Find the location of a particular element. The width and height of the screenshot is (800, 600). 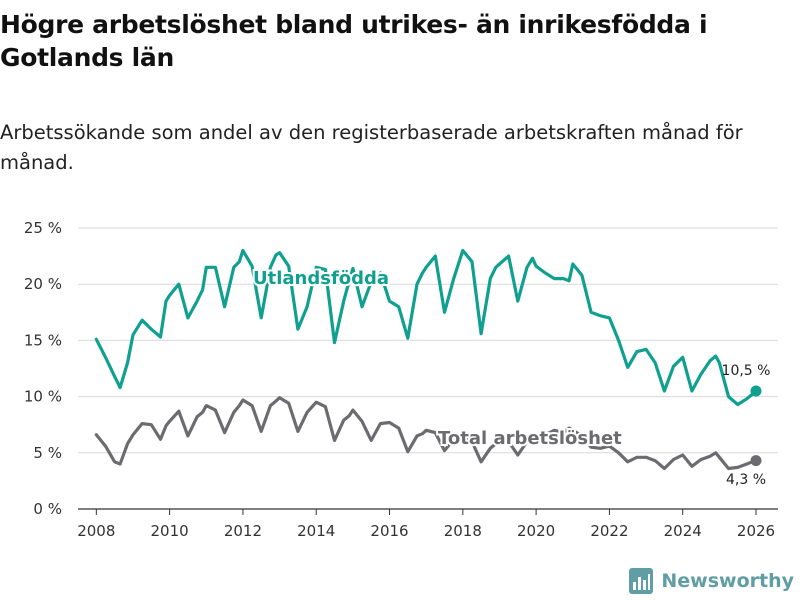

x-tick-label: 2022 is located at coordinates (609, 531).